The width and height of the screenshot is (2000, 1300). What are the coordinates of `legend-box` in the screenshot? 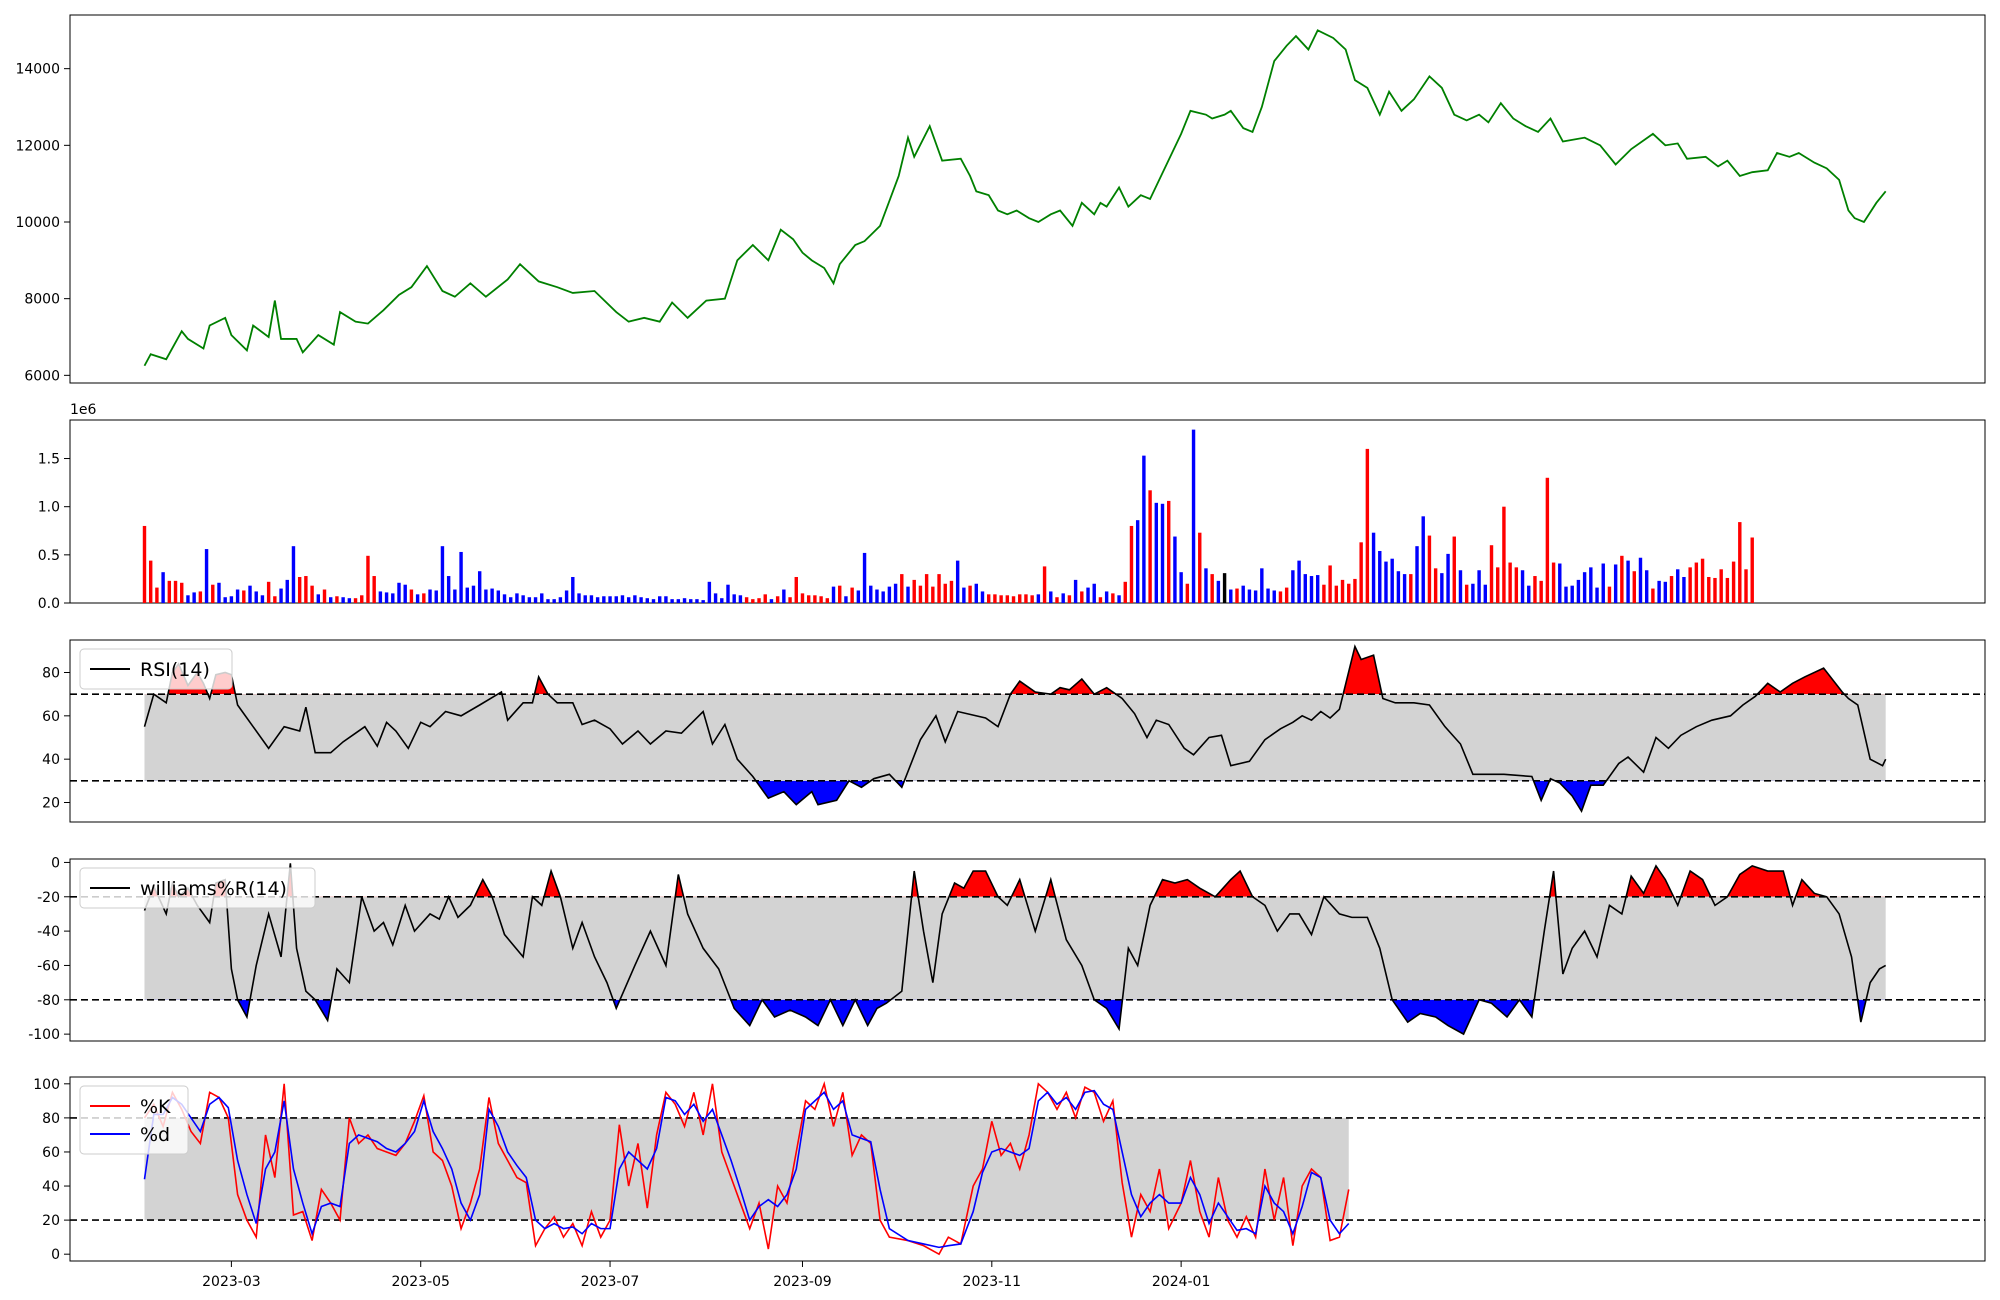 It's located at (197, 888).